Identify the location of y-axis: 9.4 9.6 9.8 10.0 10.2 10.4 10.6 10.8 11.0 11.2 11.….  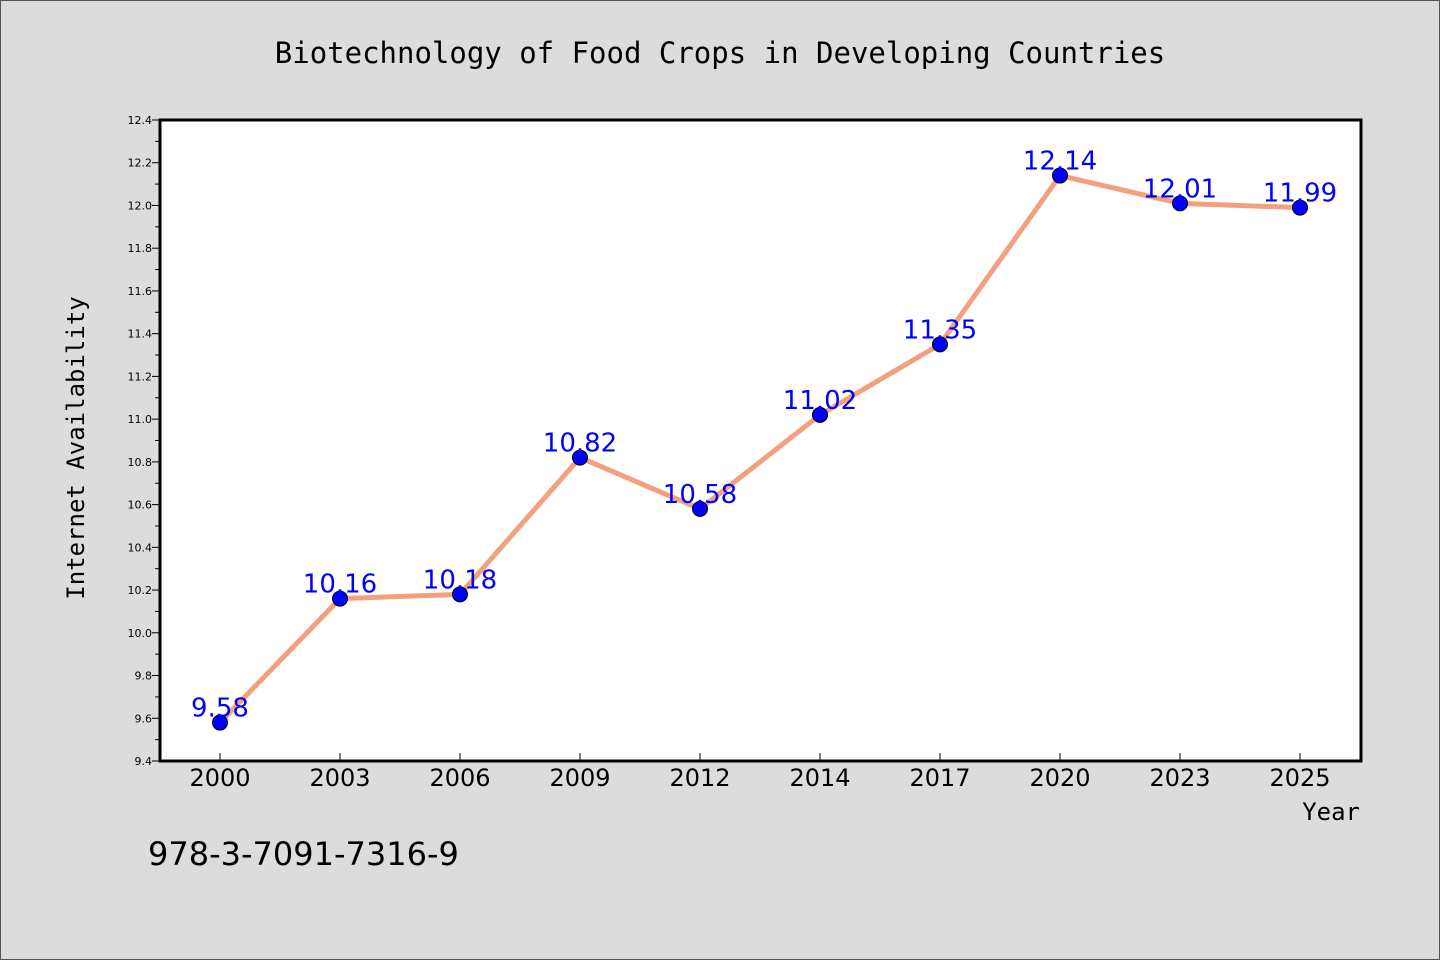
(144, 441).